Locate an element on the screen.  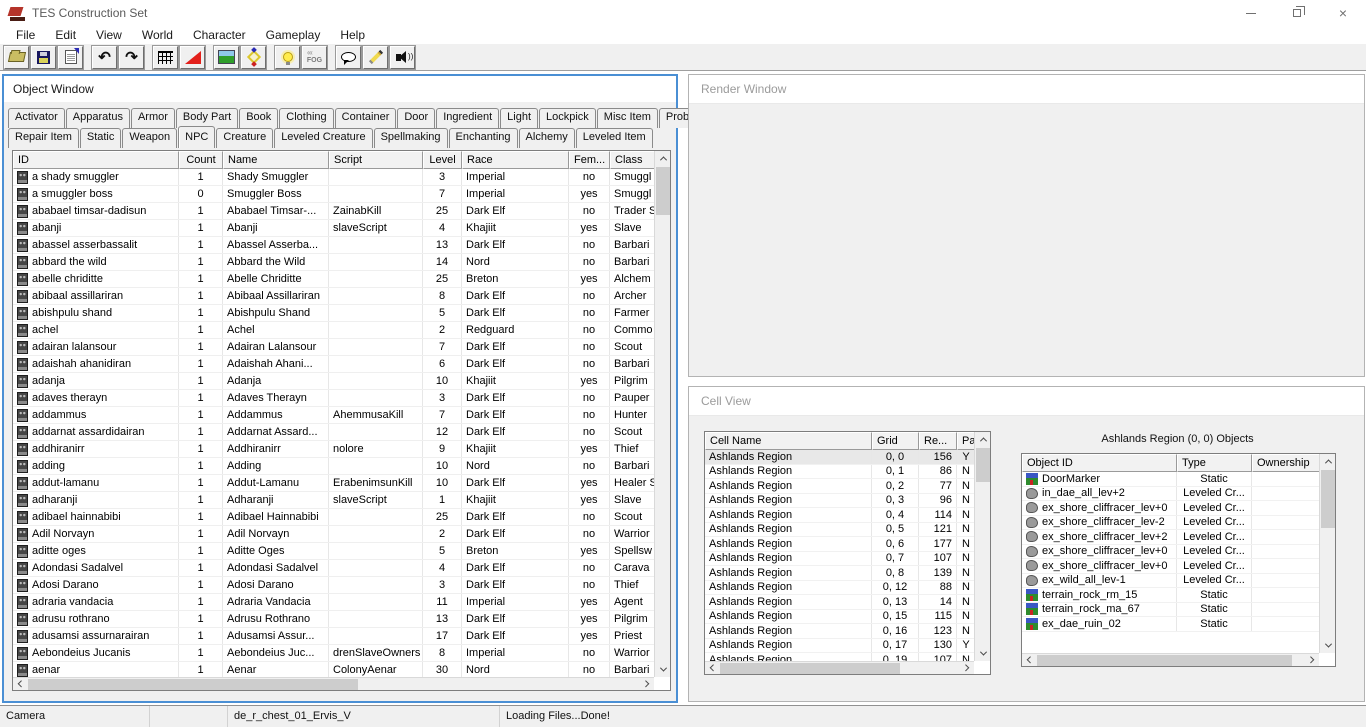
cell-row: Ashlands Region 0, 3 96 N is located at coordinates (839, 500).